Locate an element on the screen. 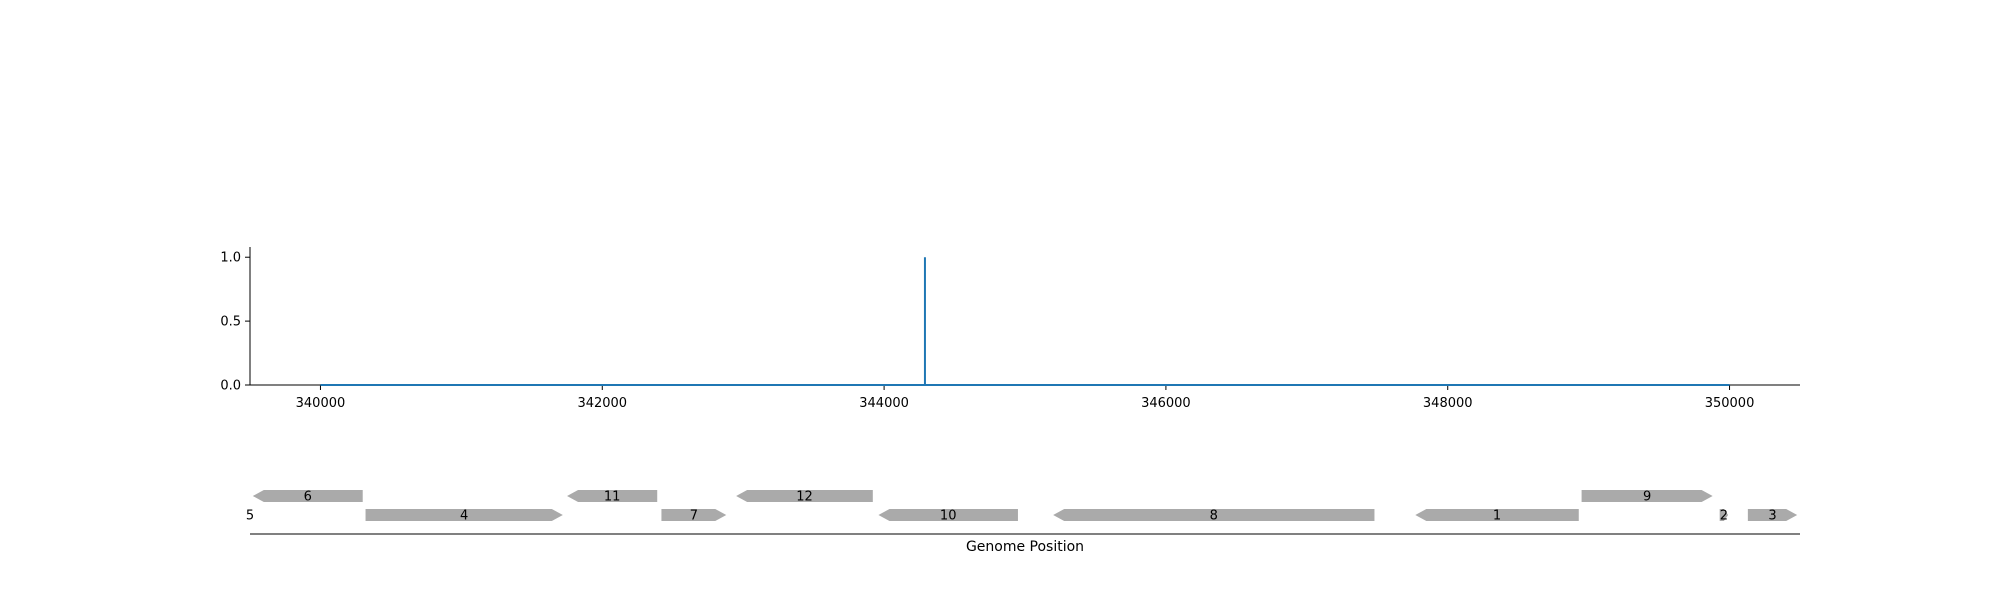 The image size is (2000, 600). gene-map: 5 6 4 11 7 12 10 8 1 9 2 3 Genome Position is located at coordinates (1023, 522).